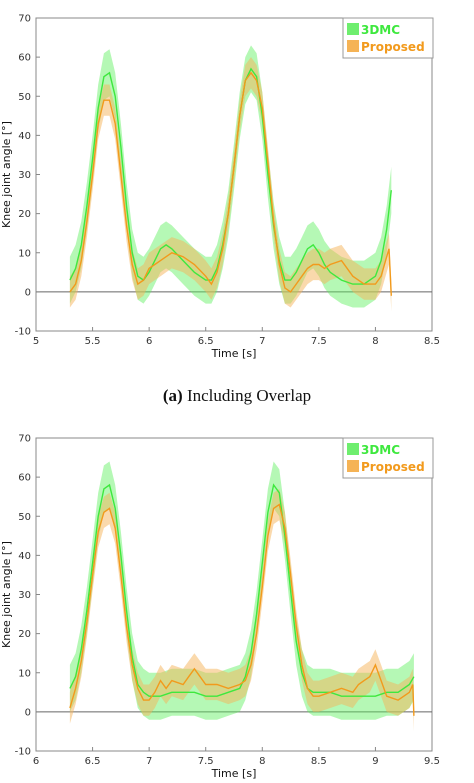 The width and height of the screenshot is (474, 783). Describe the element at coordinates (375, 761) in the screenshot. I see `x-tick-label: 9` at that location.